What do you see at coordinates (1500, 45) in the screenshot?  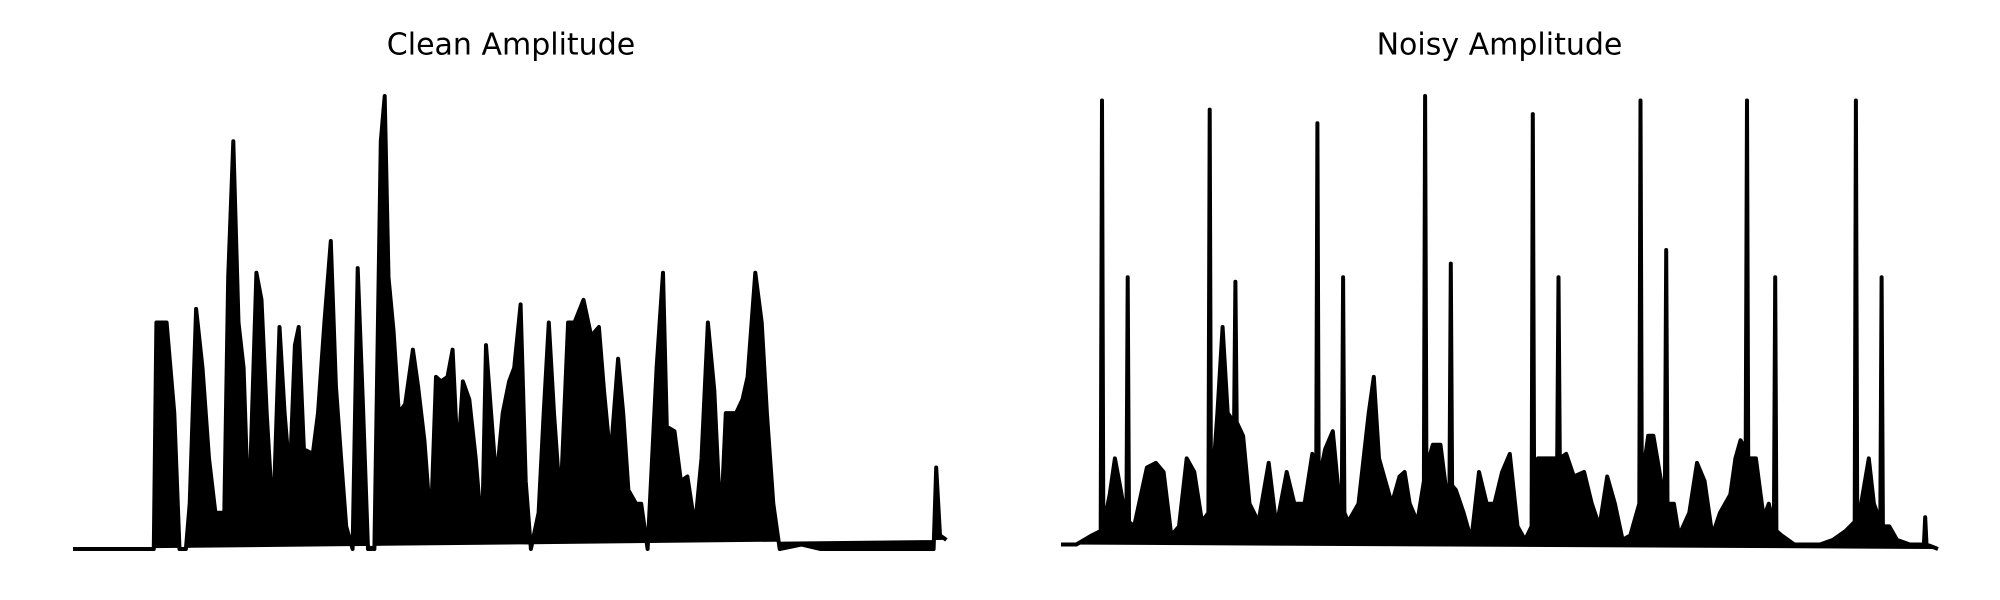 I see `chart-title: Noisy Amplitude` at bounding box center [1500, 45].